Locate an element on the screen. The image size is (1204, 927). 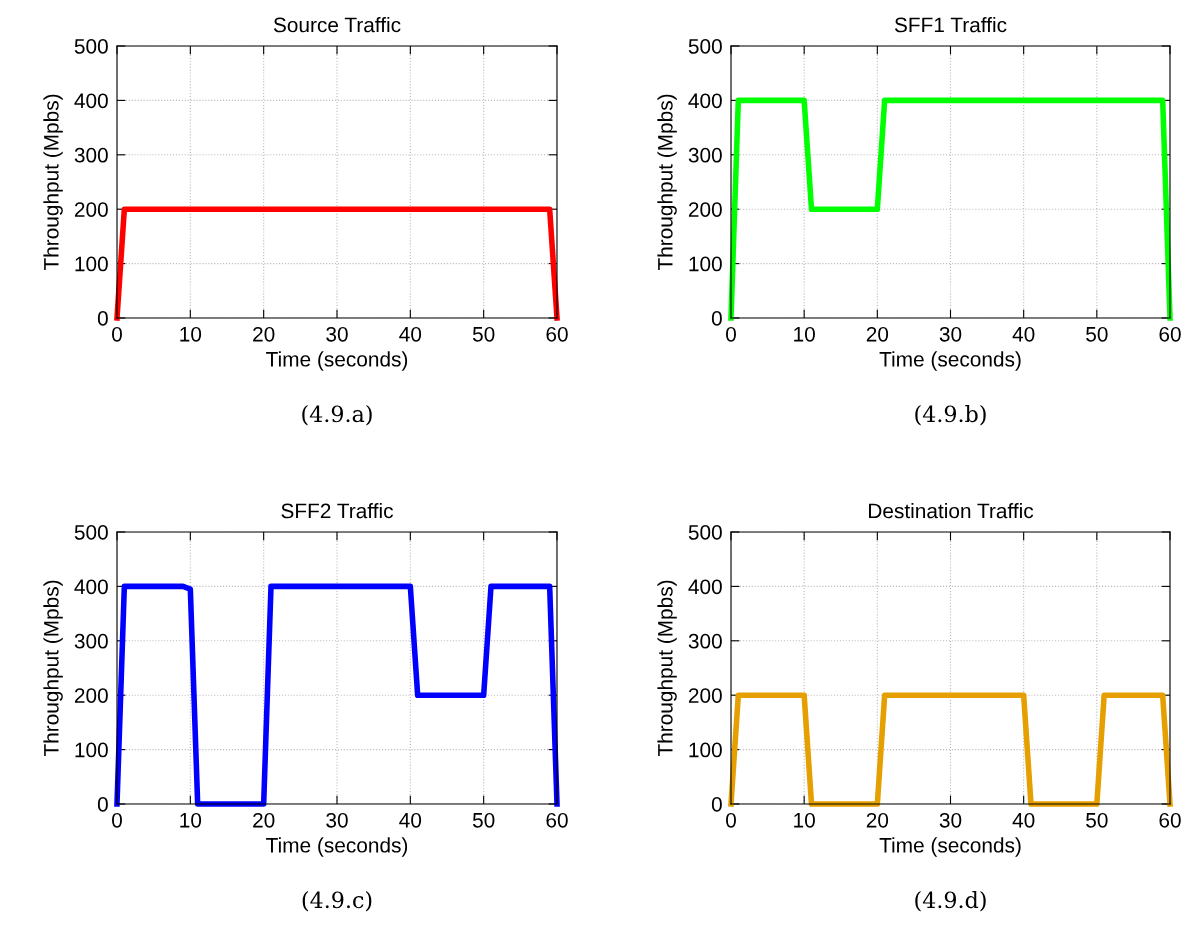
chart-title: SFF1 Traffic is located at coordinates (950, 25).